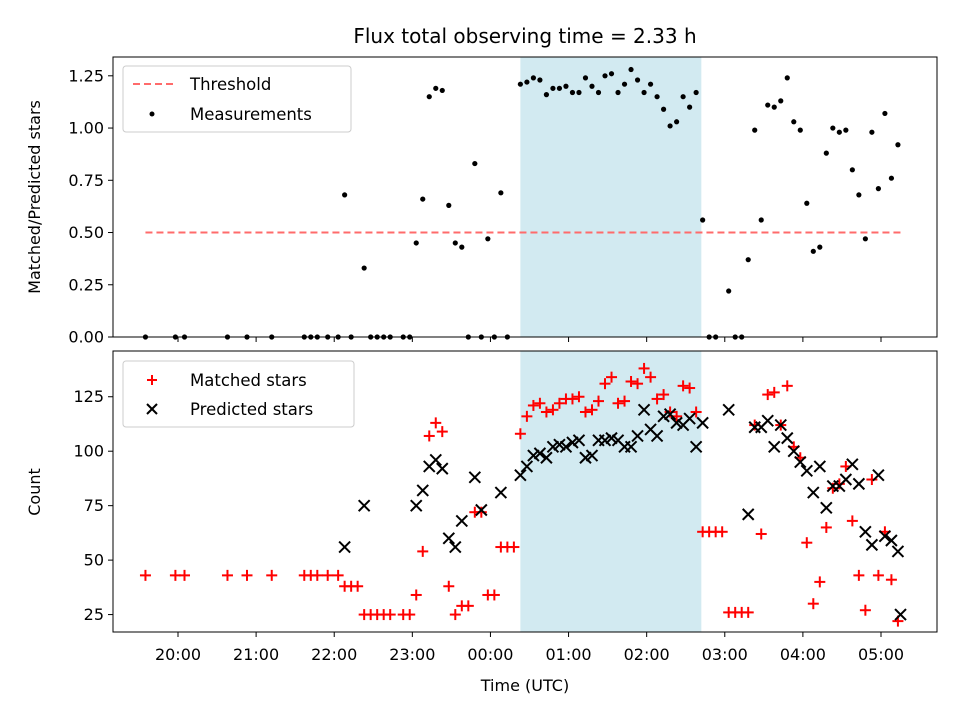 The width and height of the screenshot is (960, 720). What do you see at coordinates (178, 654) in the screenshot?
I see `x-tick-label: 20:00` at bounding box center [178, 654].